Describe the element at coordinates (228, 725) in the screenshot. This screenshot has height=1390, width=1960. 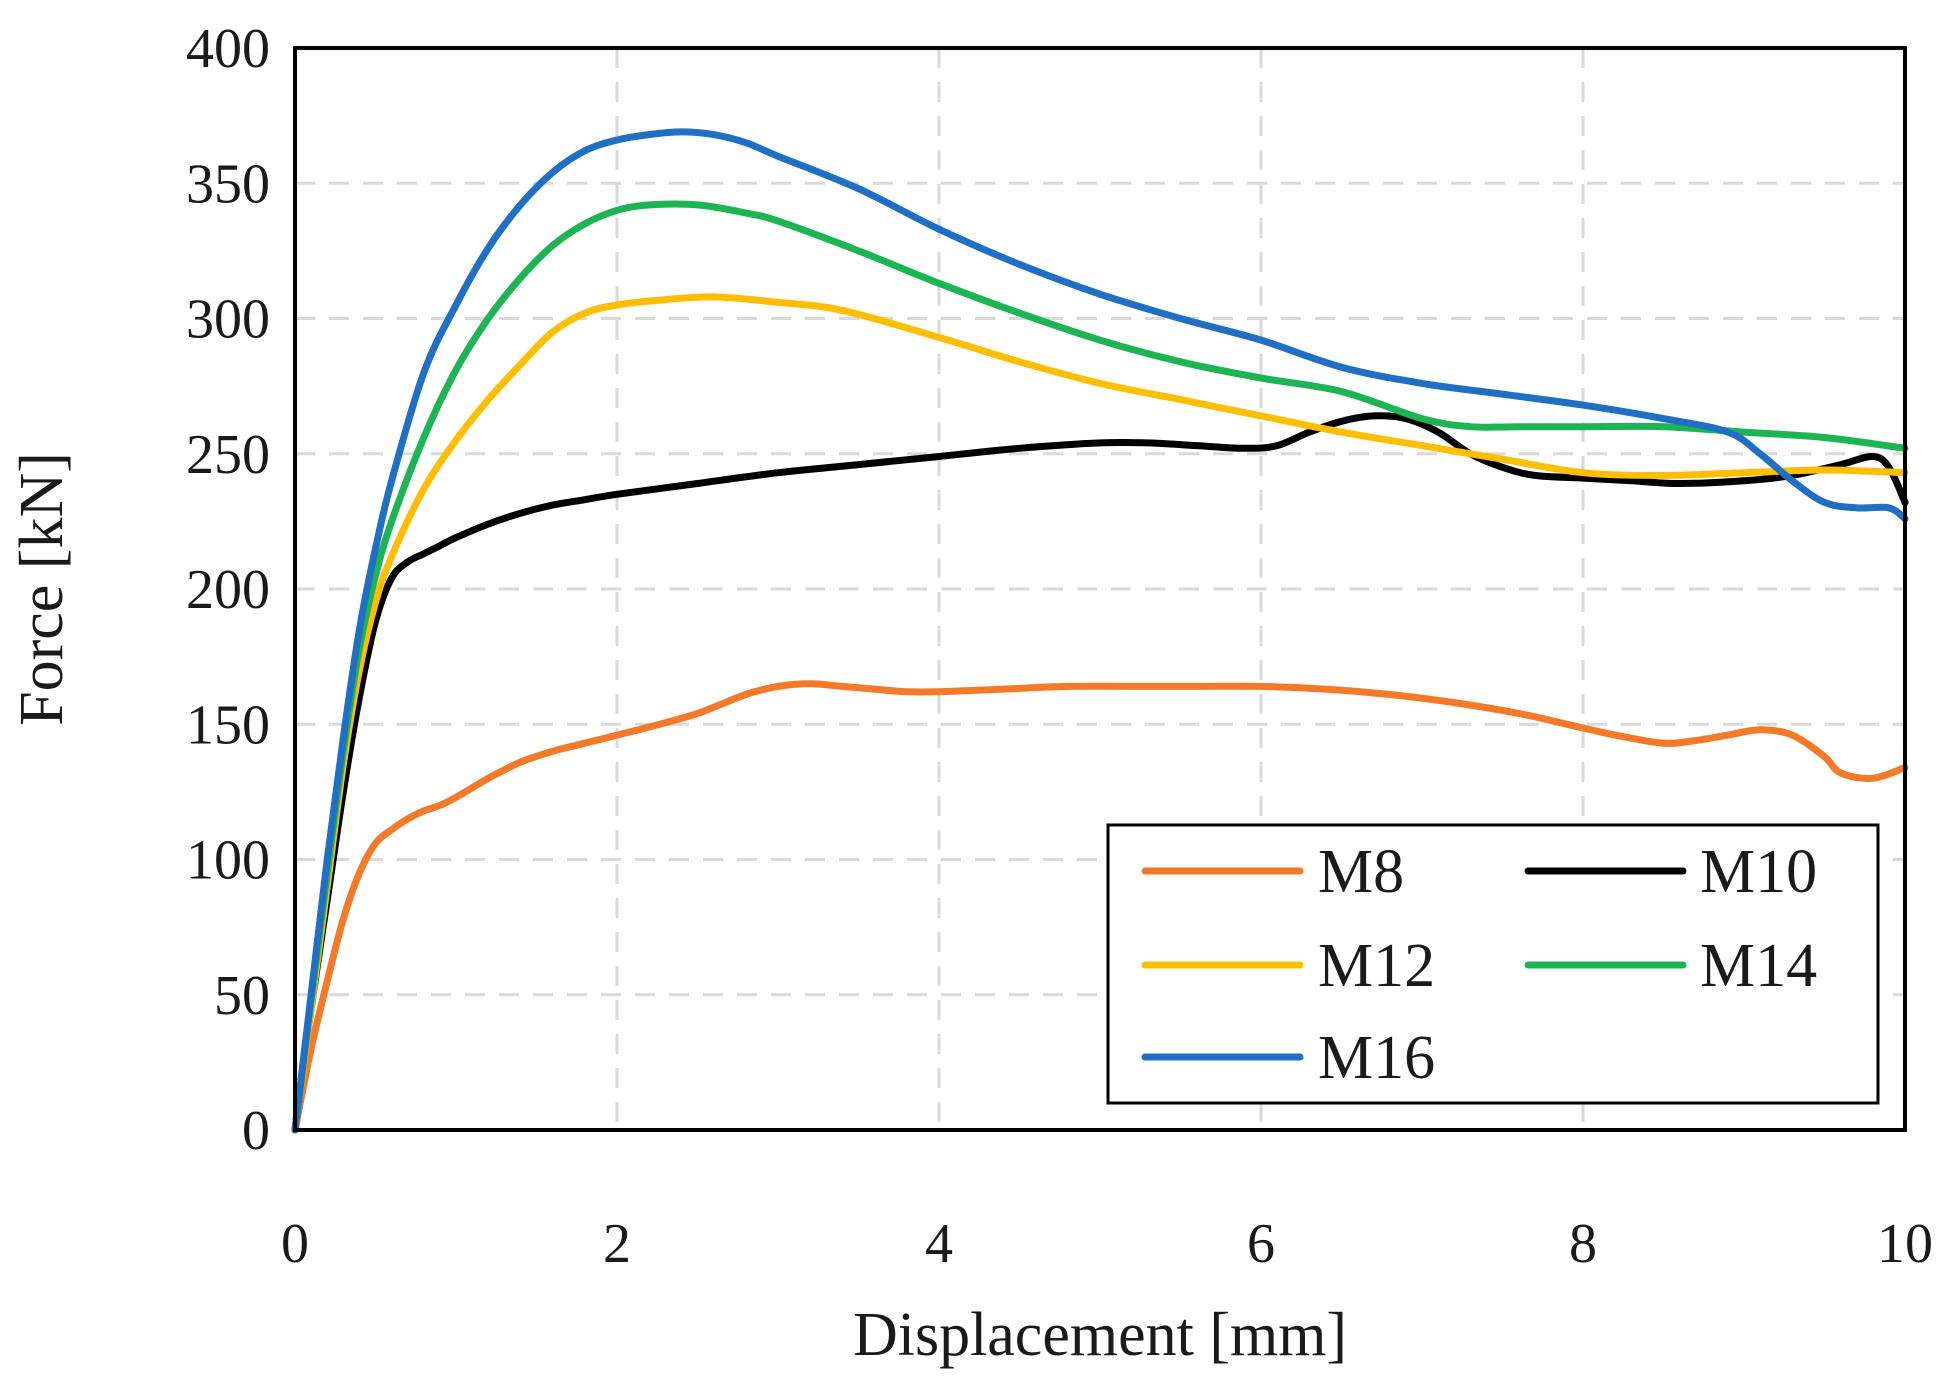
I see `y-tick-label: 150` at that location.